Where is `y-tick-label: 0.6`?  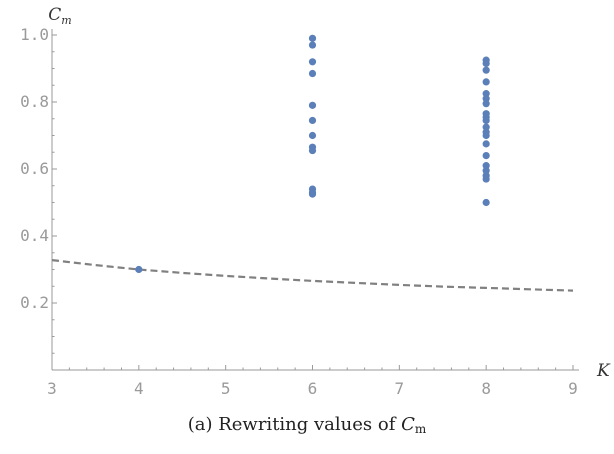 y-tick-label: 0.6 is located at coordinates (34, 168).